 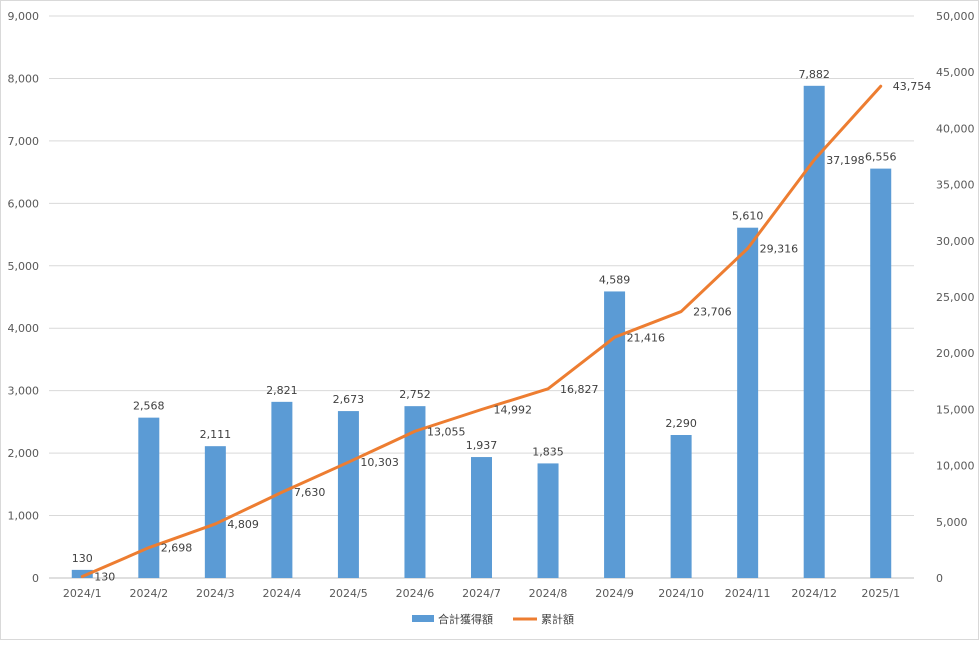 I want to click on right-tick-label: 25,000, so click(x=955, y=297).